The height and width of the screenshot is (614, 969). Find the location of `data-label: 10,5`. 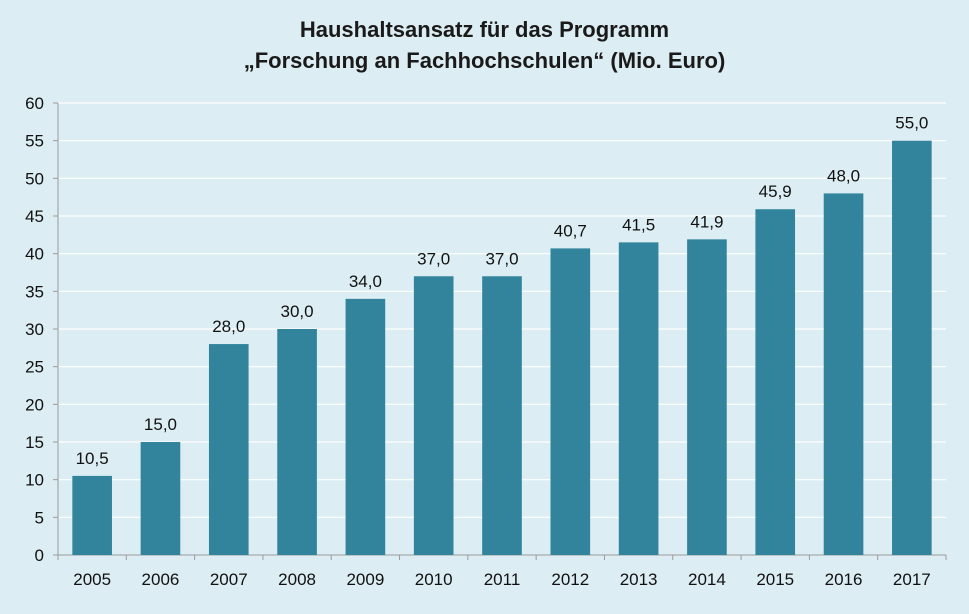

data-label: 10,5 is located at coordinates (92, 458).